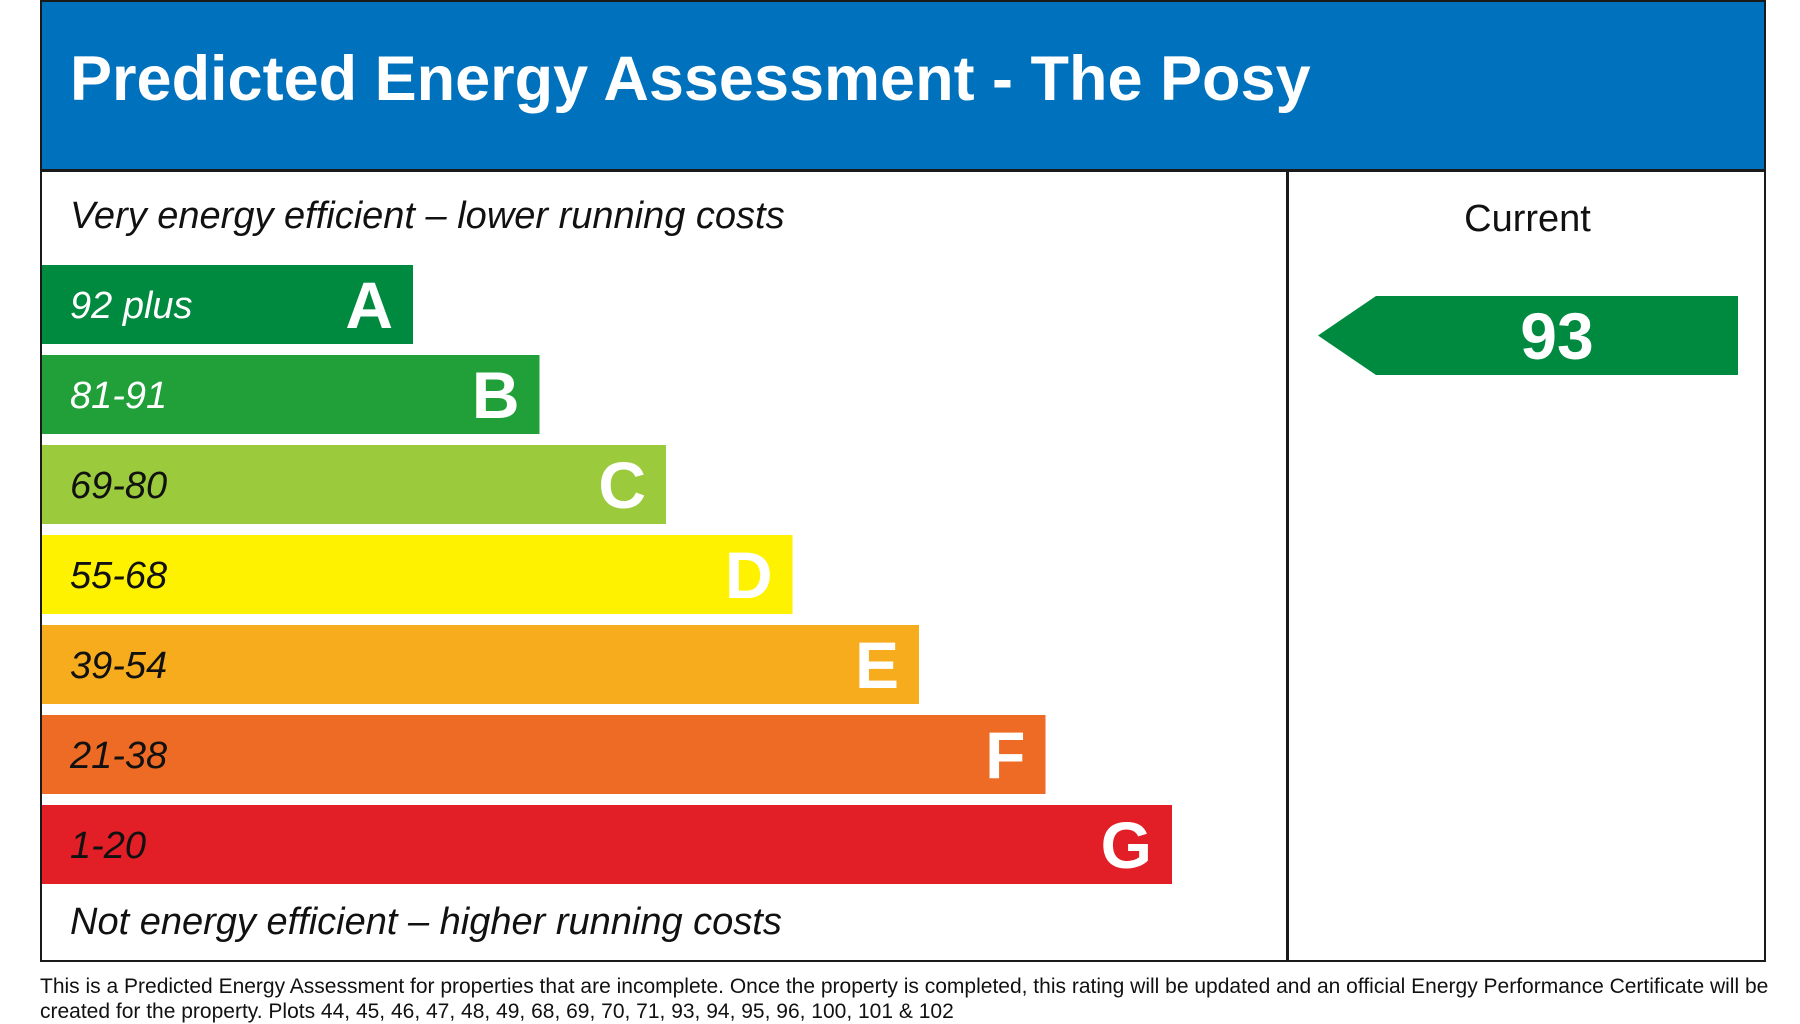 This screenshot has width=1800, height=1024. I want to click on page-title: Predicted Energy Assessment - The Posy, so click(690, 79).